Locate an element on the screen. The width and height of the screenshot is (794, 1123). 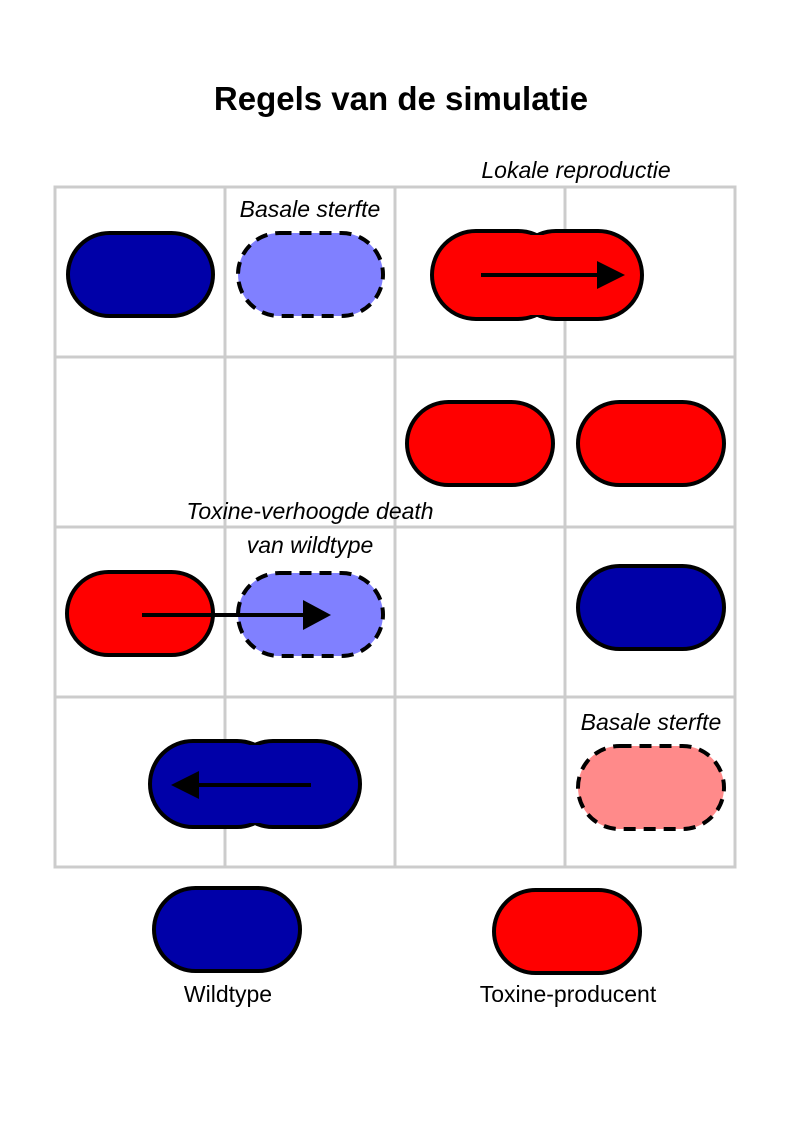
annotation-toxin-death-line1: Toxine-verhoogde death is located at coordinates (309, 511).